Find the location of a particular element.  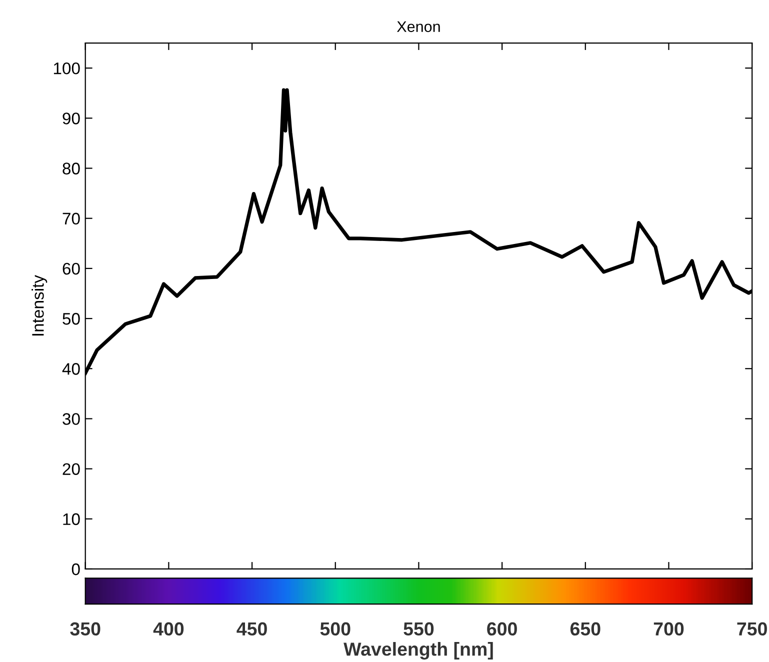

y-axis-title: Intensity is located at coordinates (40, 305).